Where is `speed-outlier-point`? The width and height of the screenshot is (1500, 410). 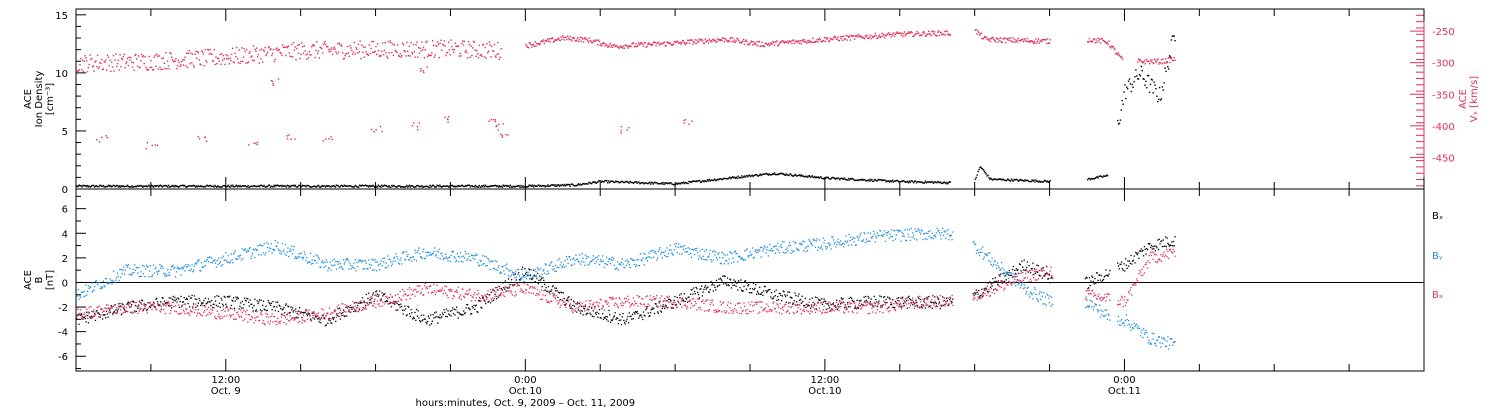 speed-outlier-point is located at coordinates (206, 141).